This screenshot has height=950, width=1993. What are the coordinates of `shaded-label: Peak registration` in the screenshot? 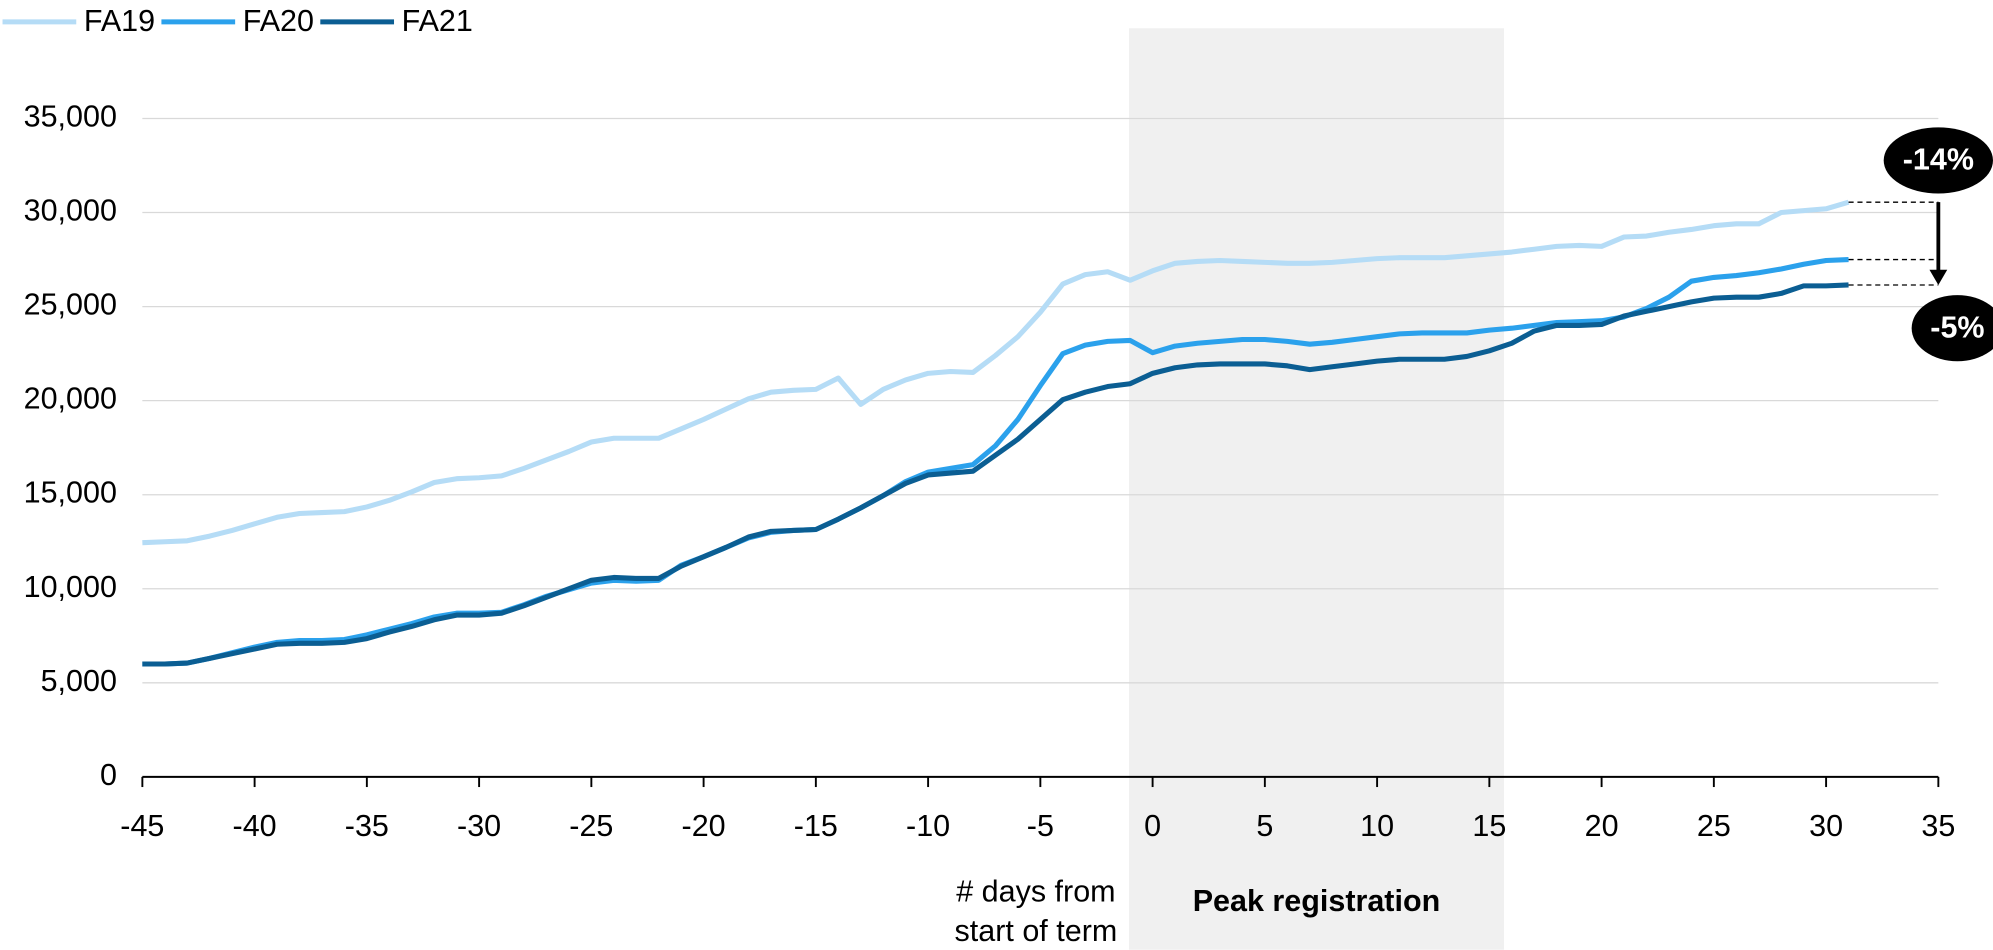 It's located at (1317, 901).